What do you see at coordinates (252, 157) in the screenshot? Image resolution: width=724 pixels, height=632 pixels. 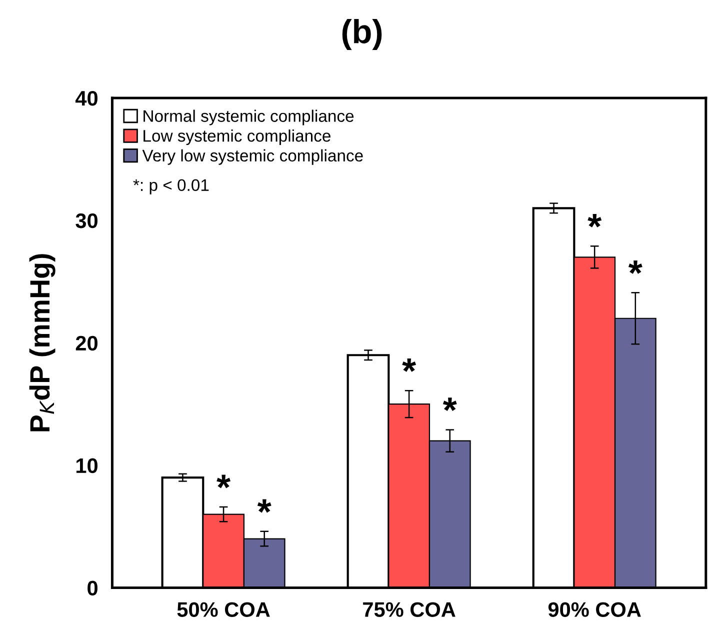 I see `legend-label: Very low systemic compliance` at bounding box center [252, 157].